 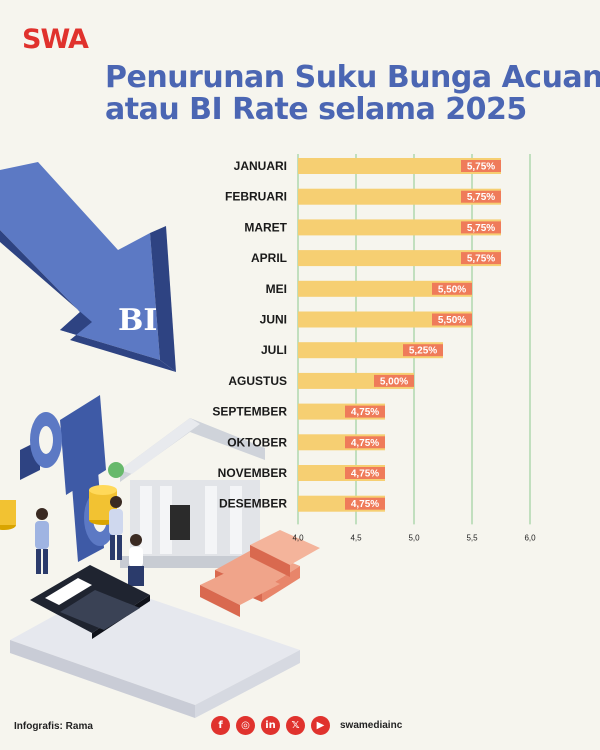 What do you see at coordinates (320, 725) in the screenshot?
I see `youtube-icon: ▶` at bounding box center [320, 725].